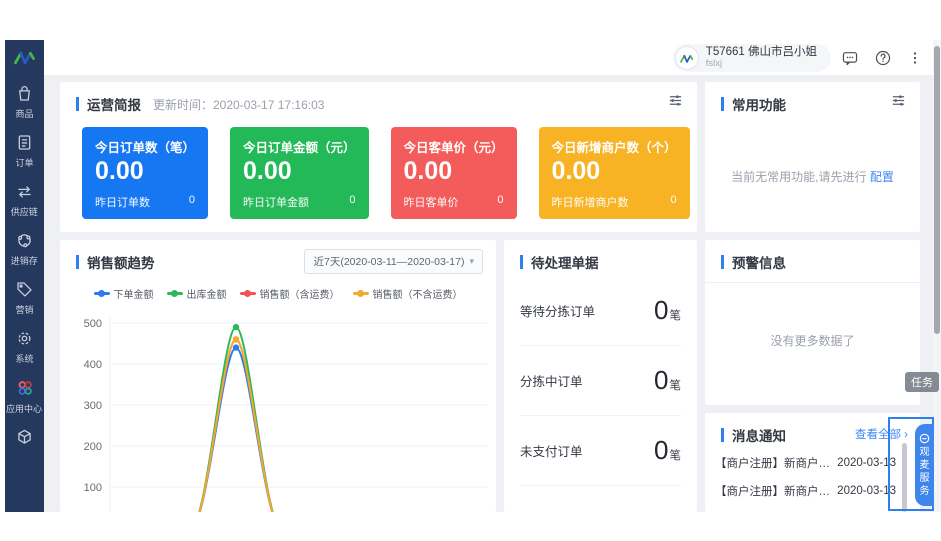 The height and width of the screenshot is (541, 941). What do you see at coordinates (600, 311) in the screenshot?
I see `pending-row-waiting-sort: 等待分拣订单 0笔` at bounding box center [600, 311].